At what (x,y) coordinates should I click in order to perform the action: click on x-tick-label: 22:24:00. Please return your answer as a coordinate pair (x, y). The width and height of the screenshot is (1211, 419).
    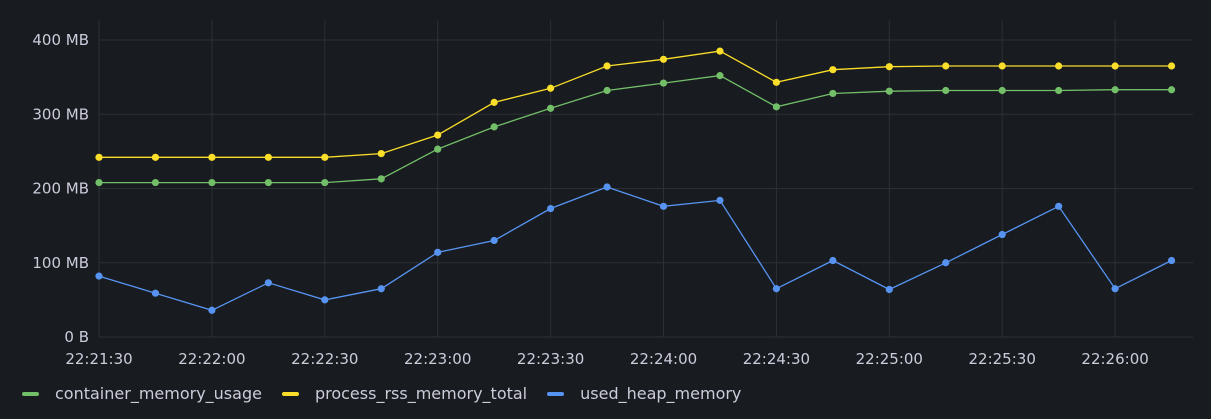
    Looking at the image, I should click on (663, 359).